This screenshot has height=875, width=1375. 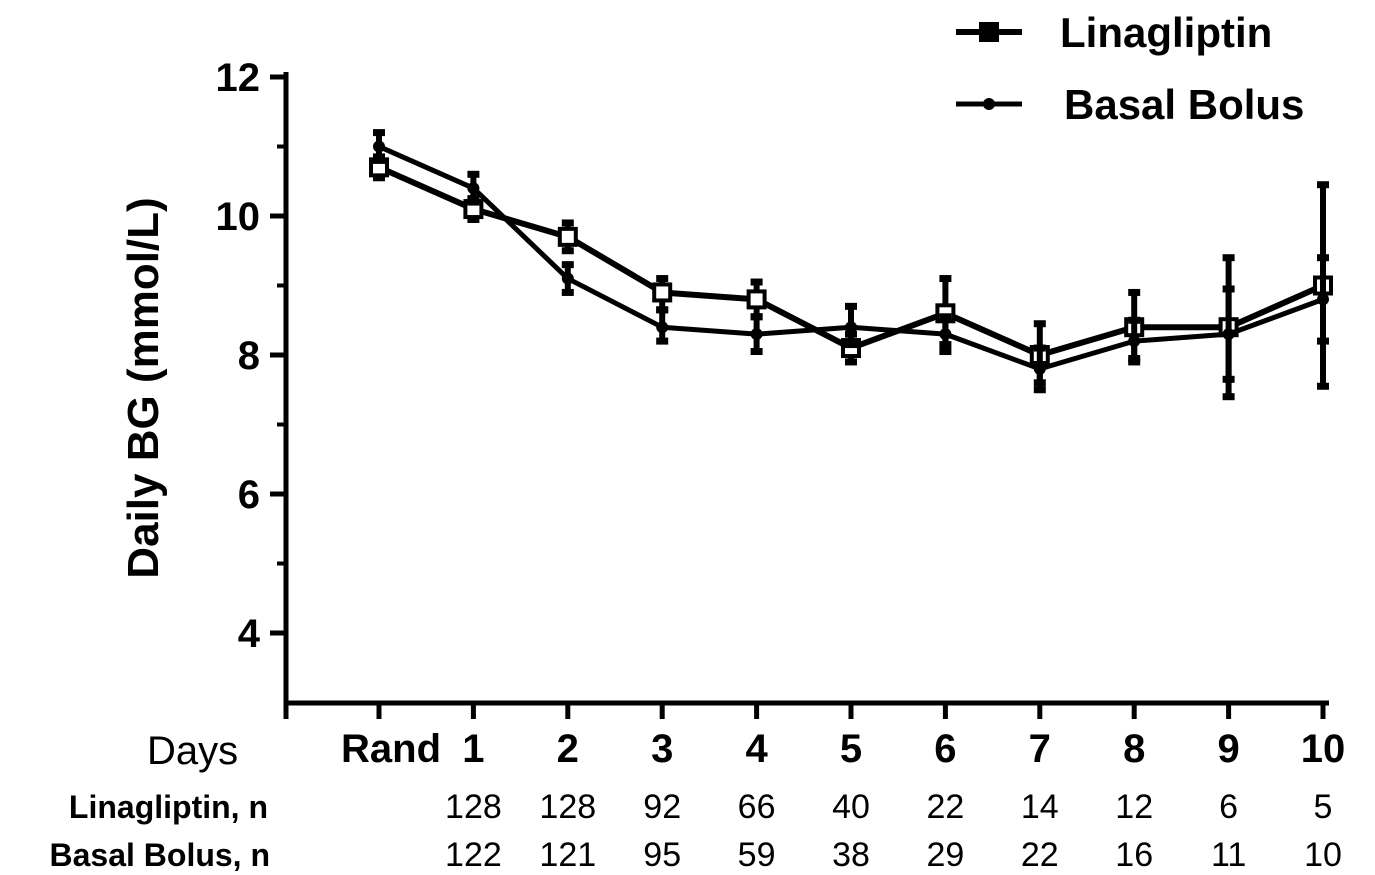 I want to click on n-value: 29, so click(x=945, y=855).